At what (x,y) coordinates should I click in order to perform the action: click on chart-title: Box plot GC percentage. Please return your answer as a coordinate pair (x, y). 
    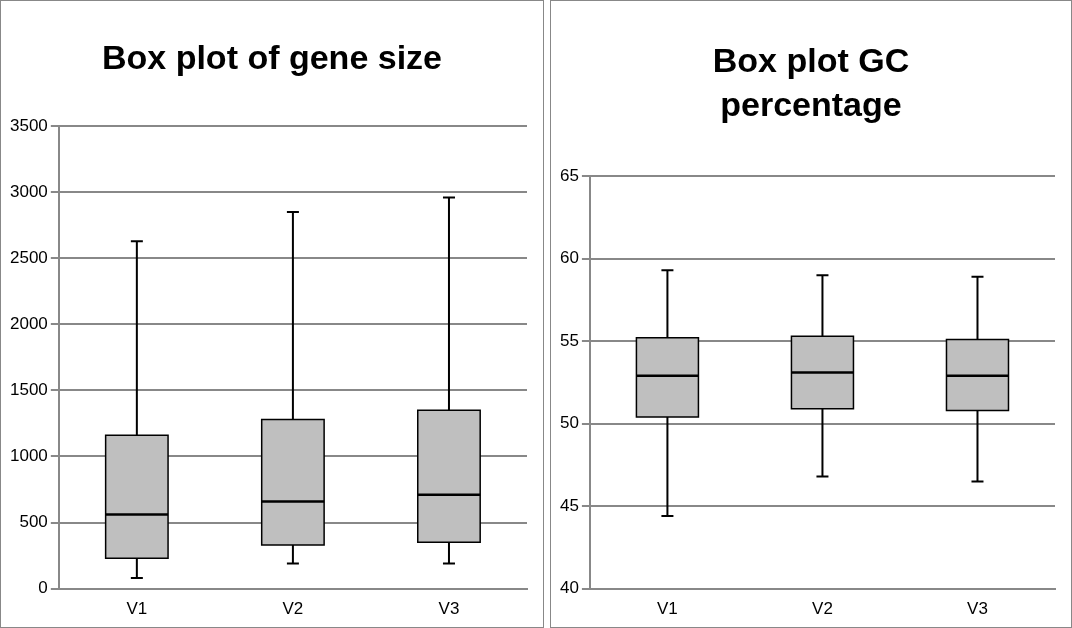
    Looking at the image, I should click on (811, 82).